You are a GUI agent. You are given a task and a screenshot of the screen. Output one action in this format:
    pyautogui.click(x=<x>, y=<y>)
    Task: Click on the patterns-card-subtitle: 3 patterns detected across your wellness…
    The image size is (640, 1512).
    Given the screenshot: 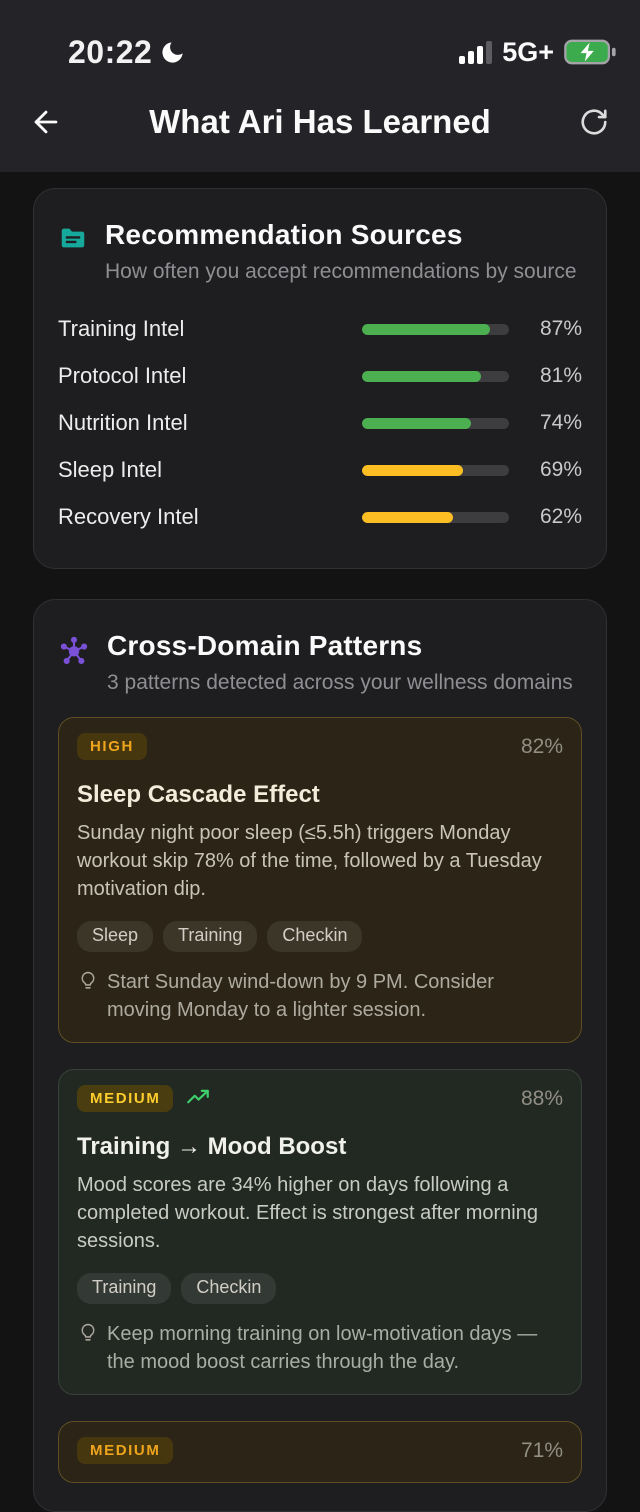 What is the action you would take?
    pyautogui.click(x=340, y=682)
    